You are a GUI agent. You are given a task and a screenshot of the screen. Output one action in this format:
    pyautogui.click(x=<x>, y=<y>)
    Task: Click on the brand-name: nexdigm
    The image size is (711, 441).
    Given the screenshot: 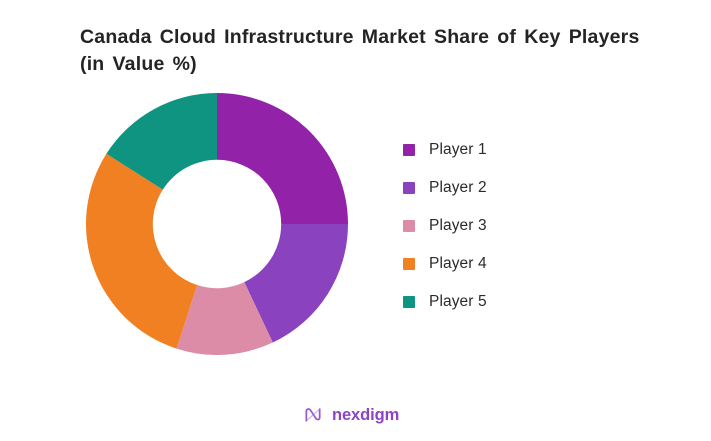 What is the action you would take?
    pyautogui.click(x=366, y=414)
    